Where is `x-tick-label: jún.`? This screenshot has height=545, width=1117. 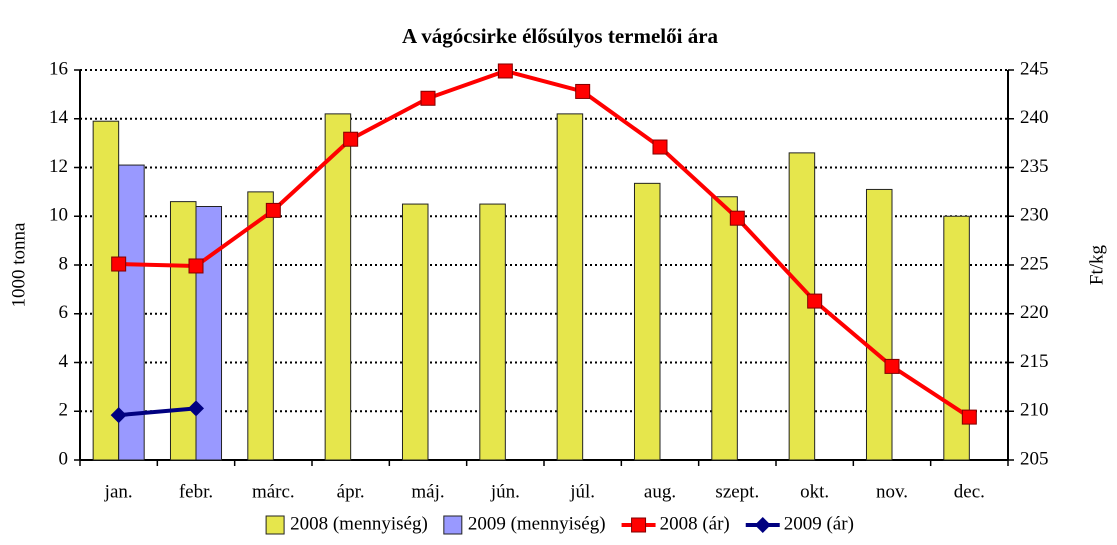
x-tick-label: jún. is located at coordinates (505, 491).